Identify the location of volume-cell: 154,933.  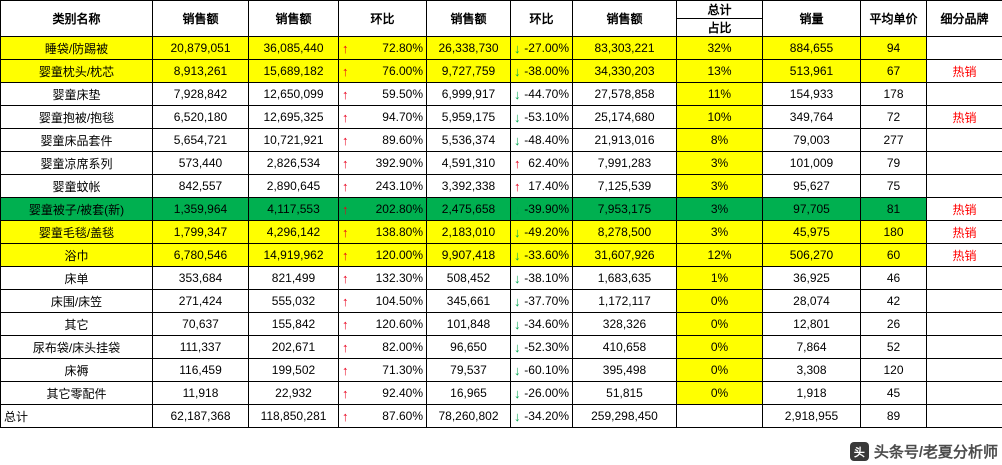
(811, 94).